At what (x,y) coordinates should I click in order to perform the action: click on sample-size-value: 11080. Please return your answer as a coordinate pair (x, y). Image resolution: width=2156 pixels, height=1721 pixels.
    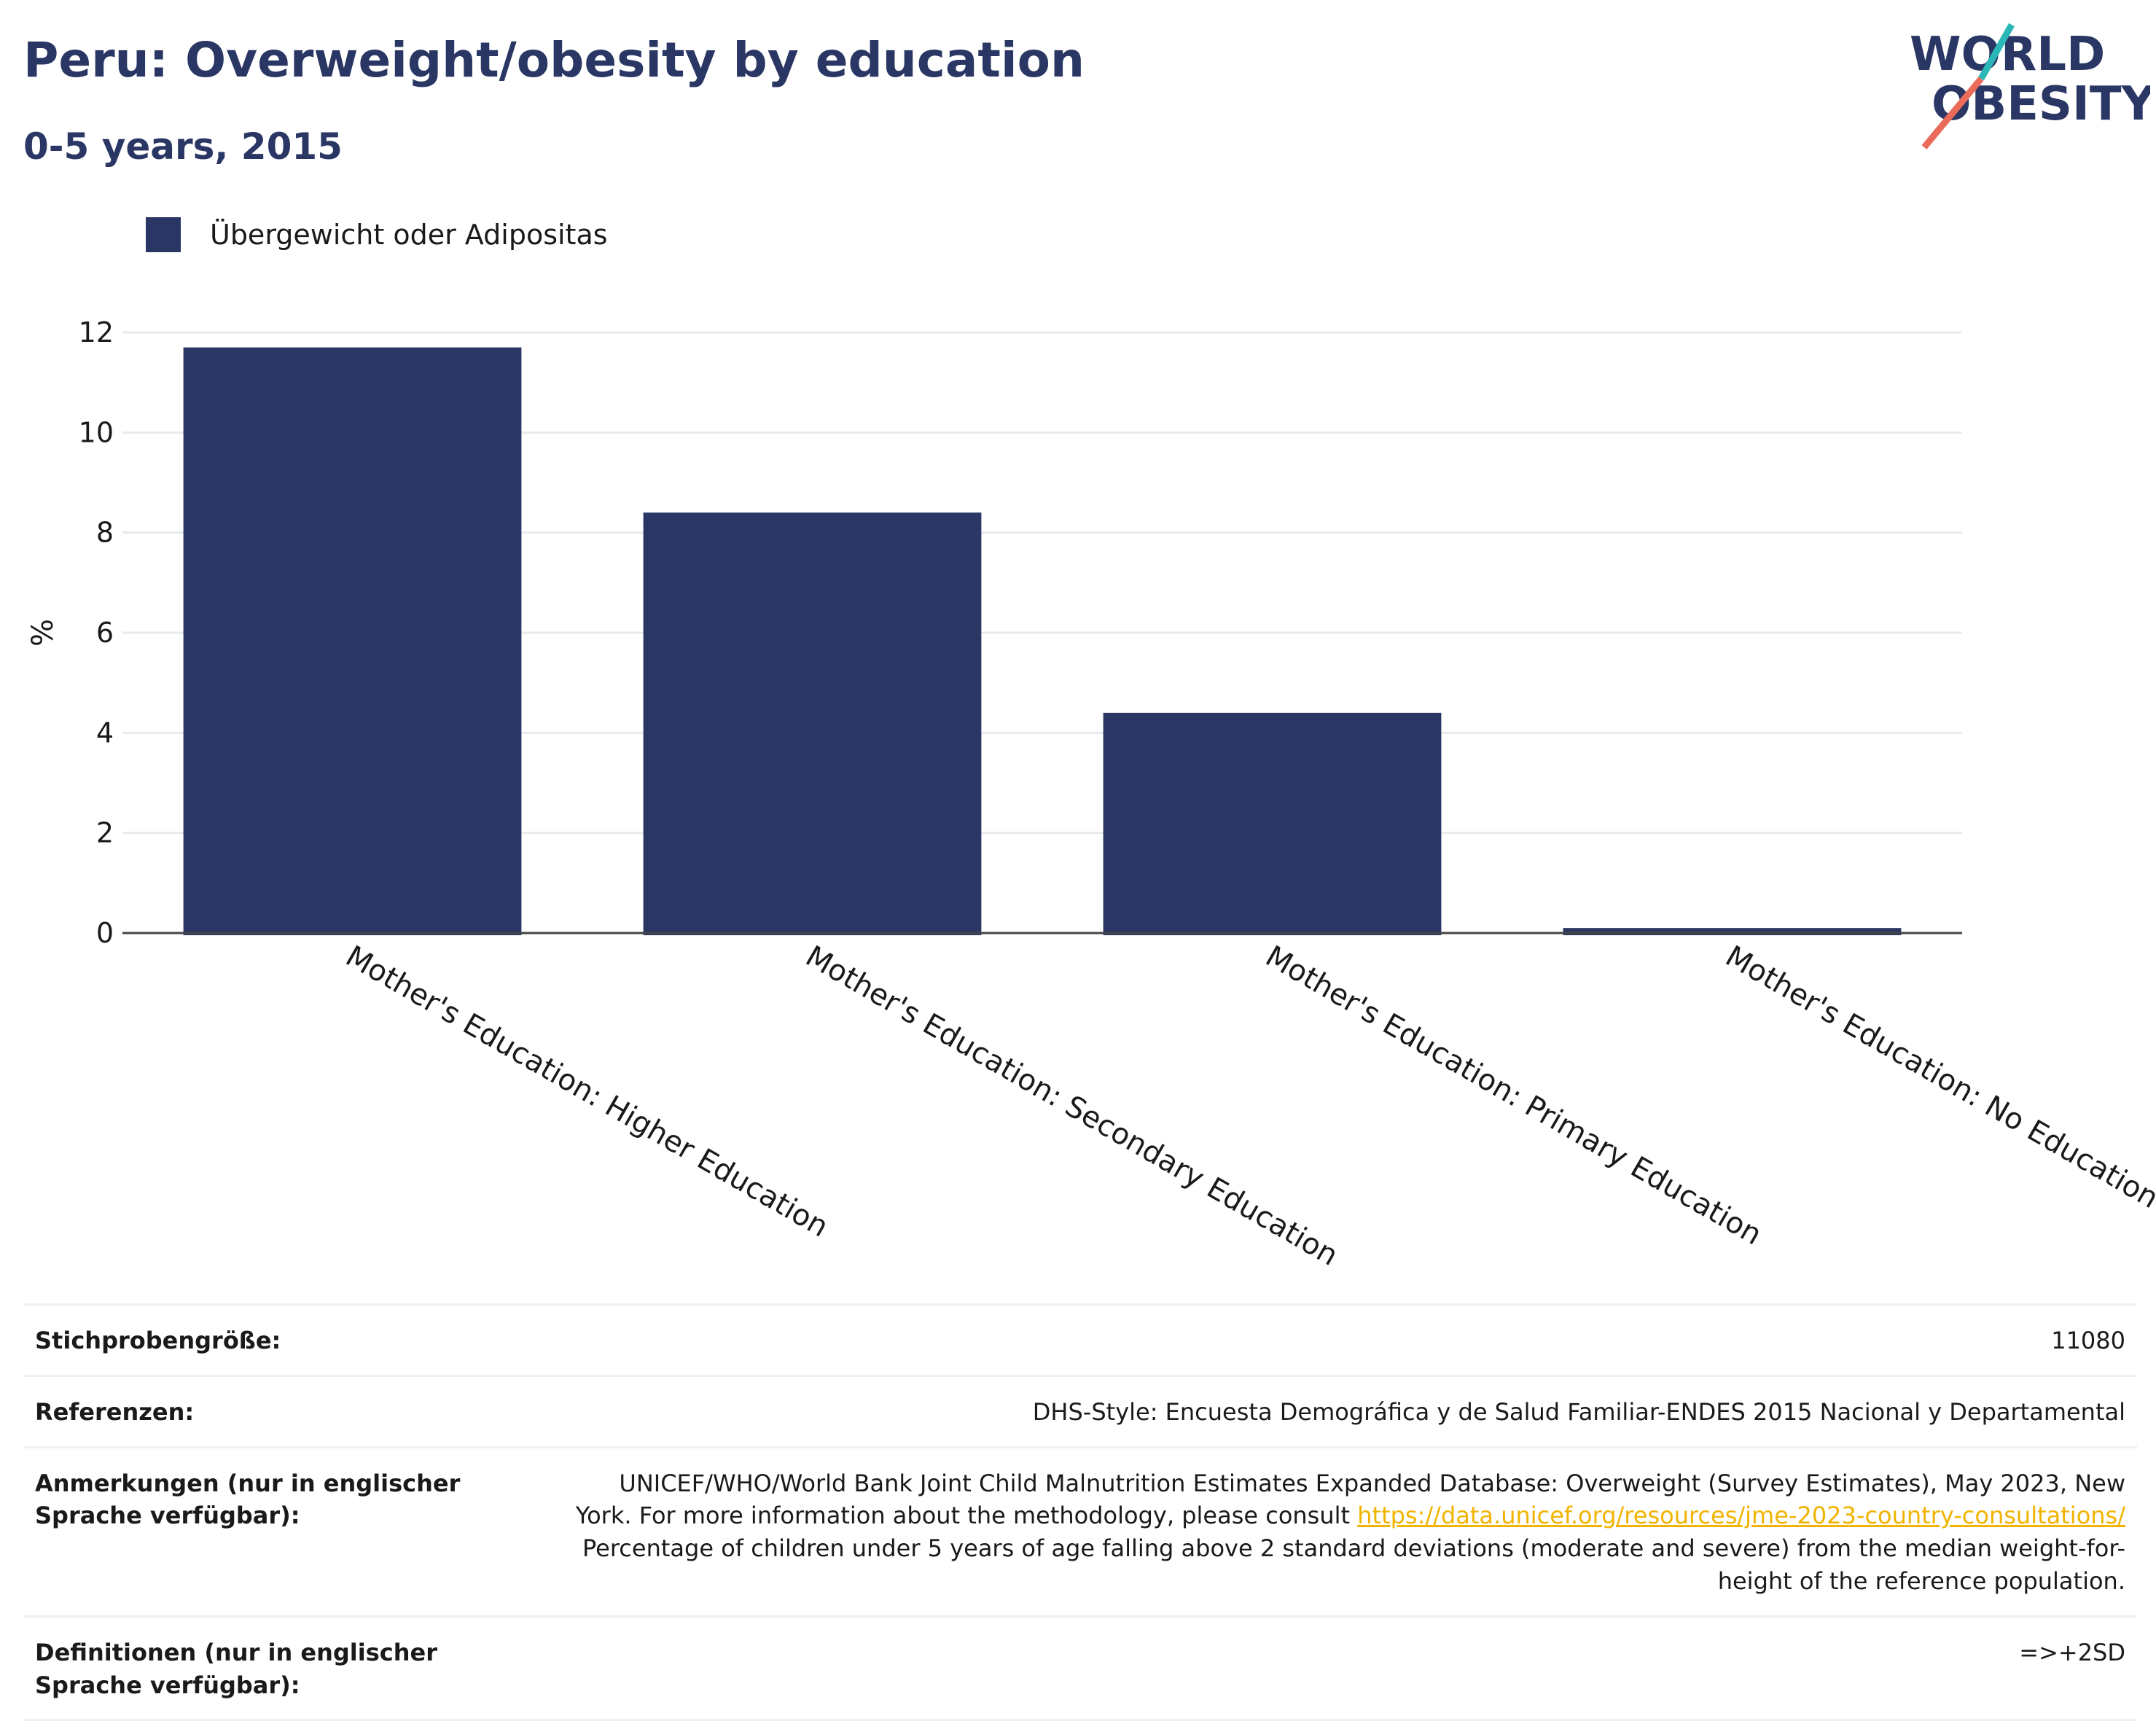
    Looking at the image, I should click on (1342, 1340).